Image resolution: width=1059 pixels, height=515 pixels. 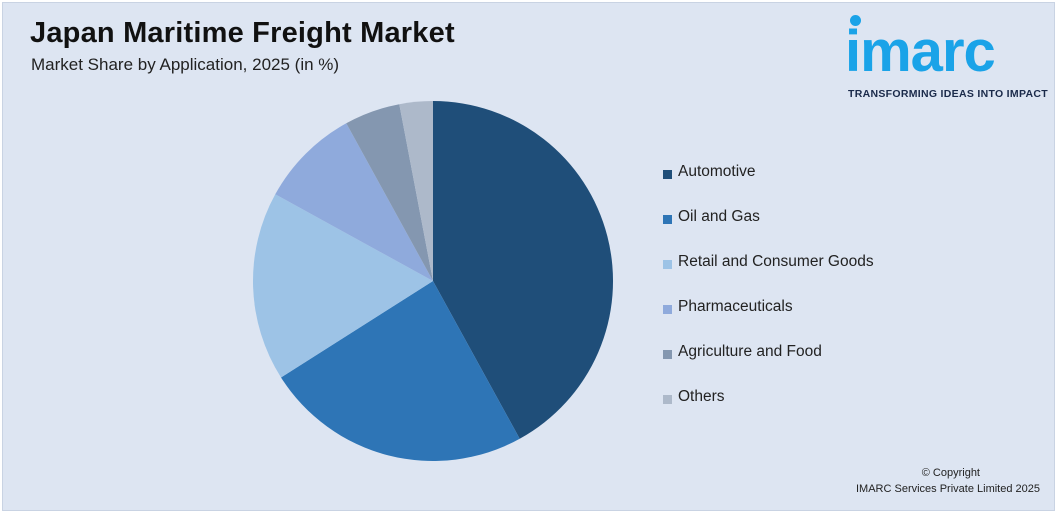 What do you see at coordinates (947, 489) in the screenshot?
I see `copyright-line-2: IMARC Services Private Limited 2025` at bounding box center [947, 489].